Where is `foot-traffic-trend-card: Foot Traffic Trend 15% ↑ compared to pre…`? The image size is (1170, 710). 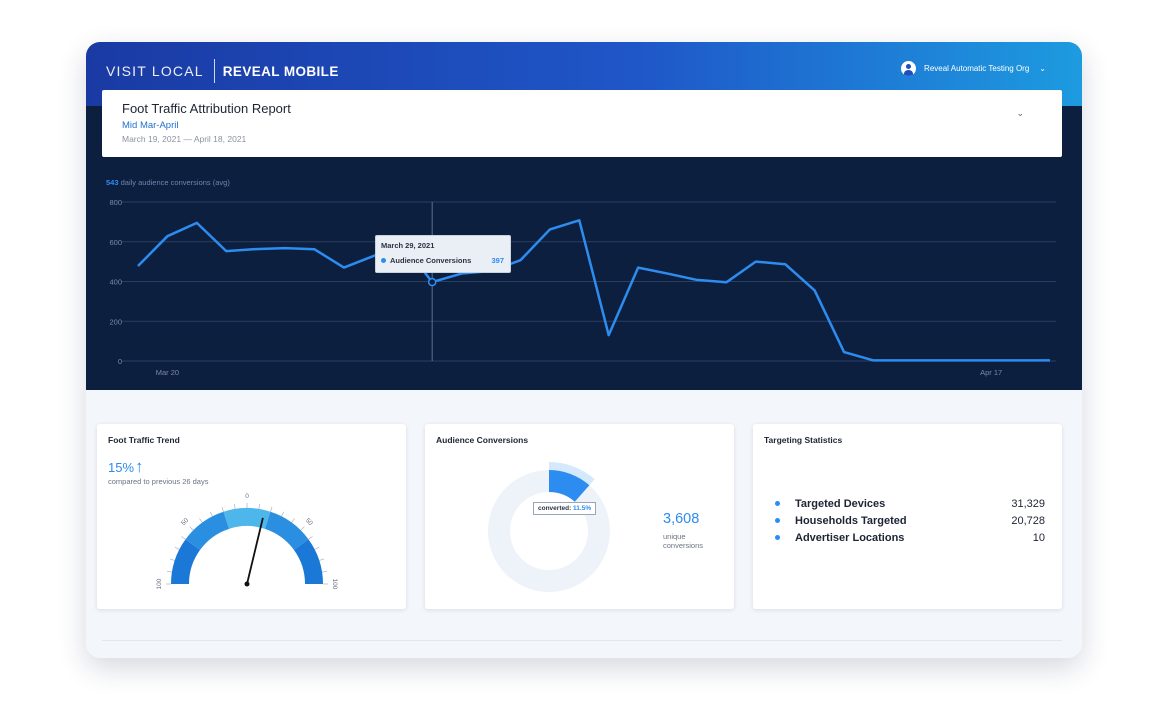 foot-traffic-trend-card: Foot Traffic Trend 15% ↑ compared to pre… is located at coordinates (251, 516).